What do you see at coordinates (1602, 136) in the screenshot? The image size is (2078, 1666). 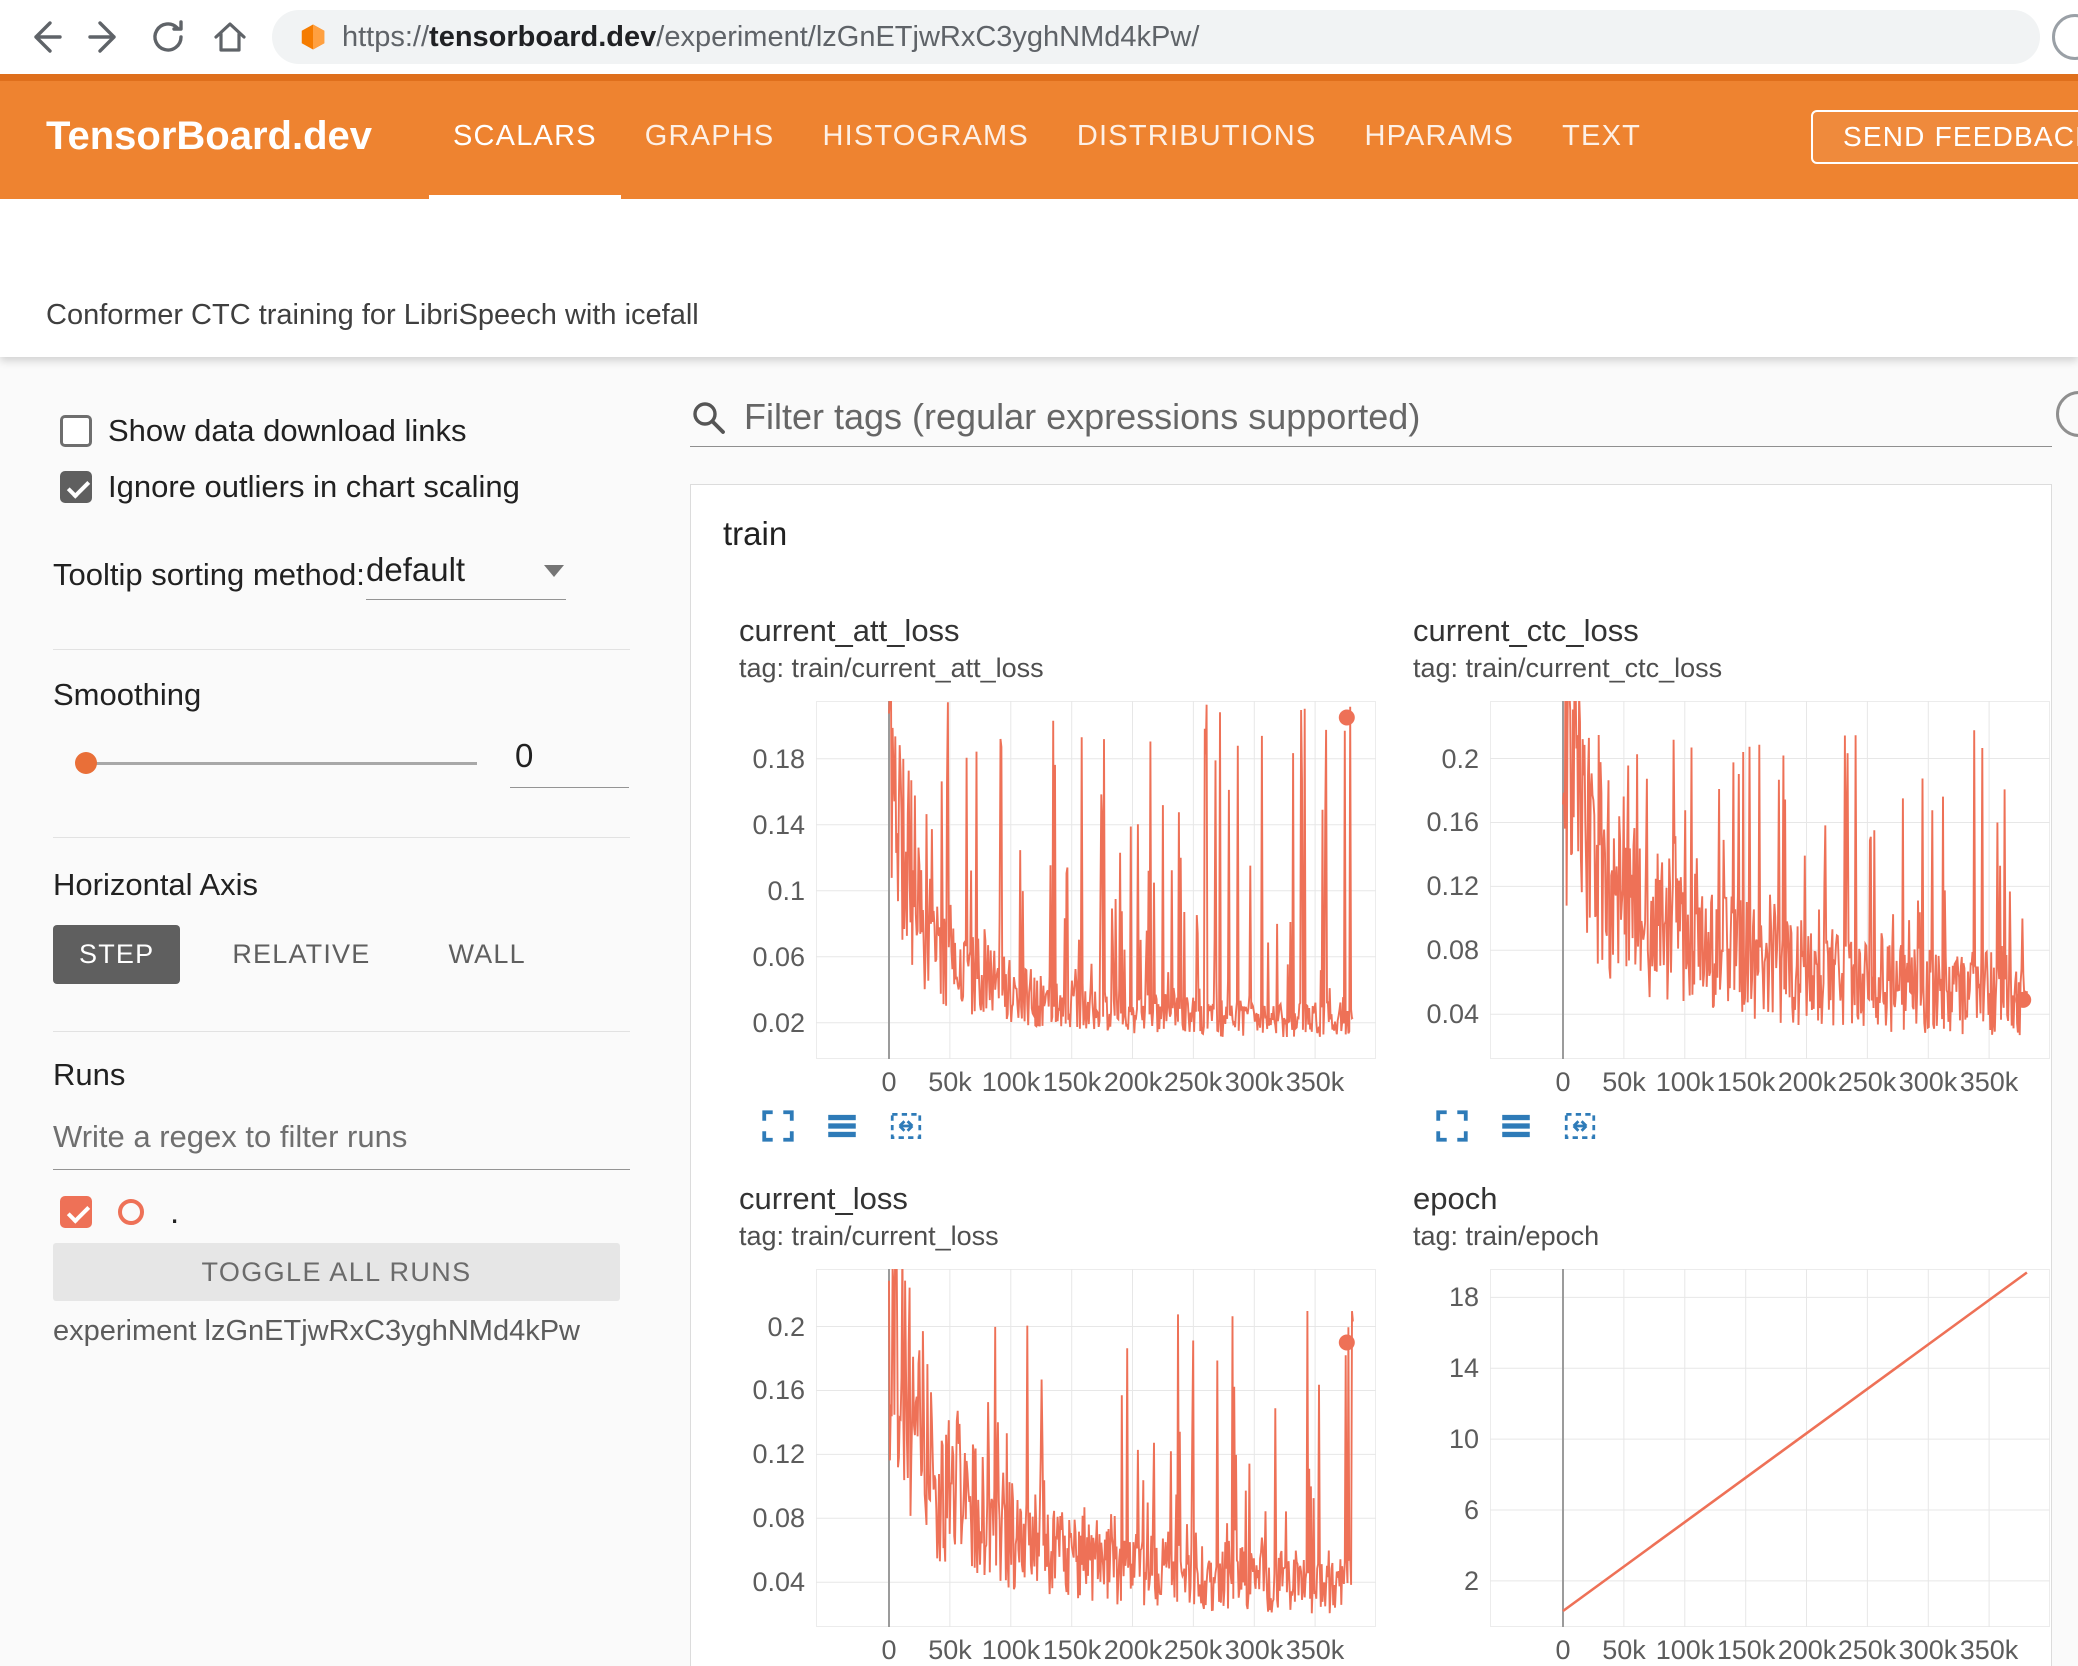 I see `tab-text: TEXT` at bounding box center [1602, 136].